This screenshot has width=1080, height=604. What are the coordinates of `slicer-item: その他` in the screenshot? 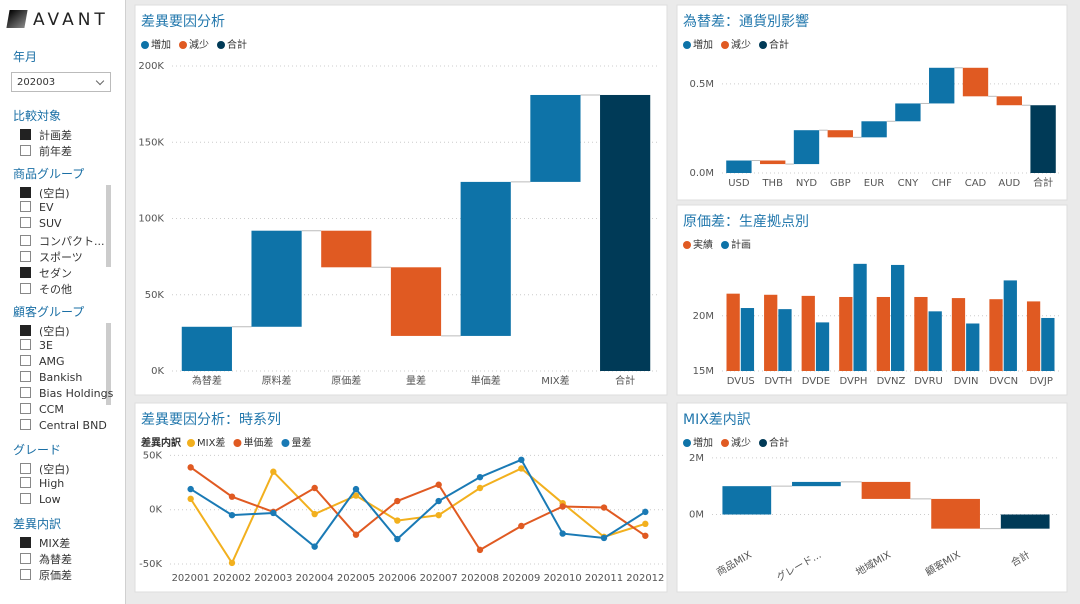 It's located at (46, 289).